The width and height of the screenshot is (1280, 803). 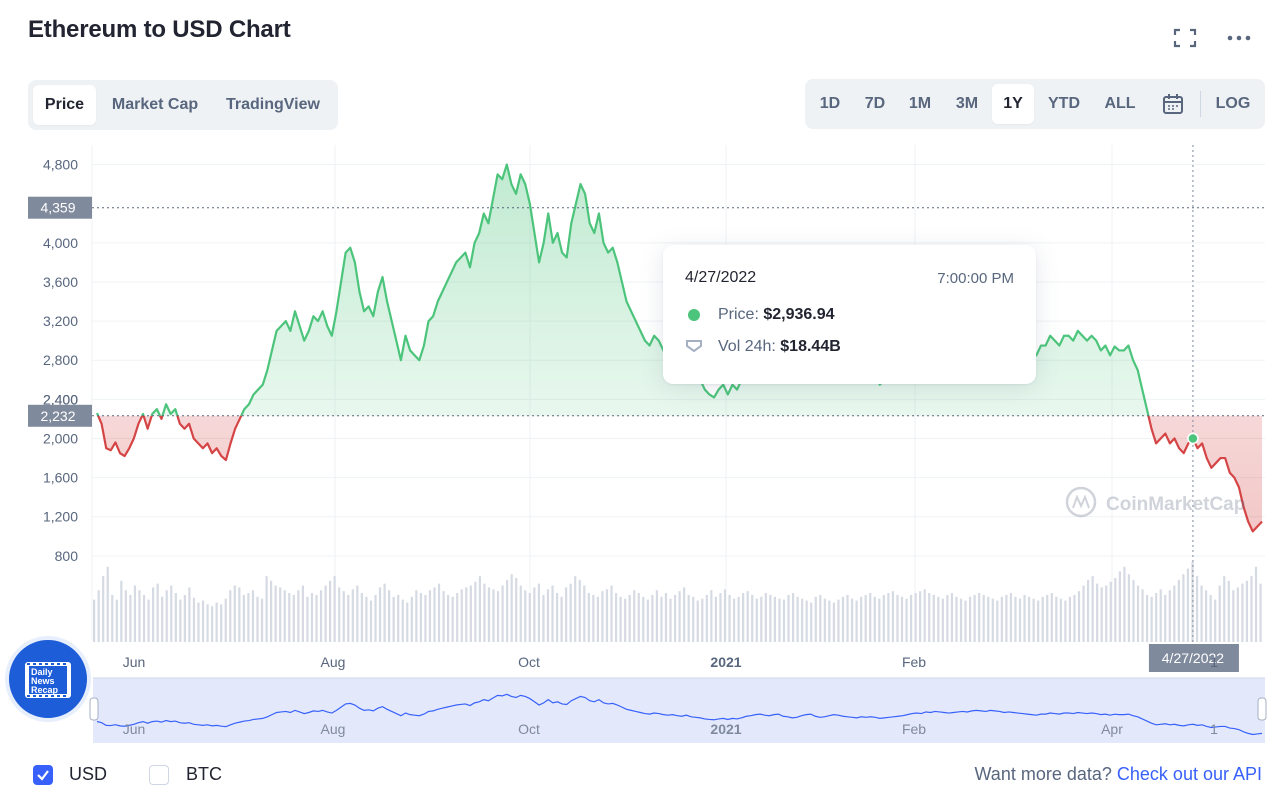 What do you see at coordinates (1173, 104) in the screenshot?
I see `calendar-icon` at bounding box center [1173, 104].